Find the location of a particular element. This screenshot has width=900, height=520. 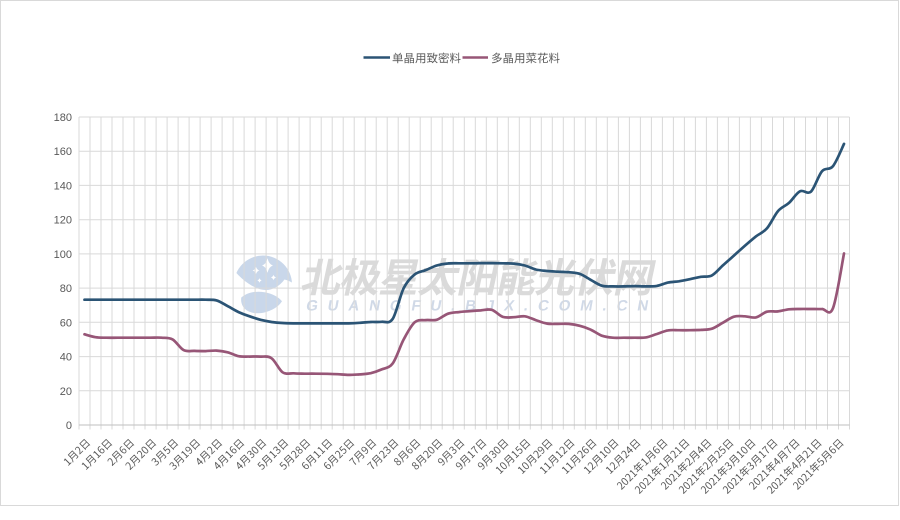

svg-text: 100 is located at coordinates (63, 255).